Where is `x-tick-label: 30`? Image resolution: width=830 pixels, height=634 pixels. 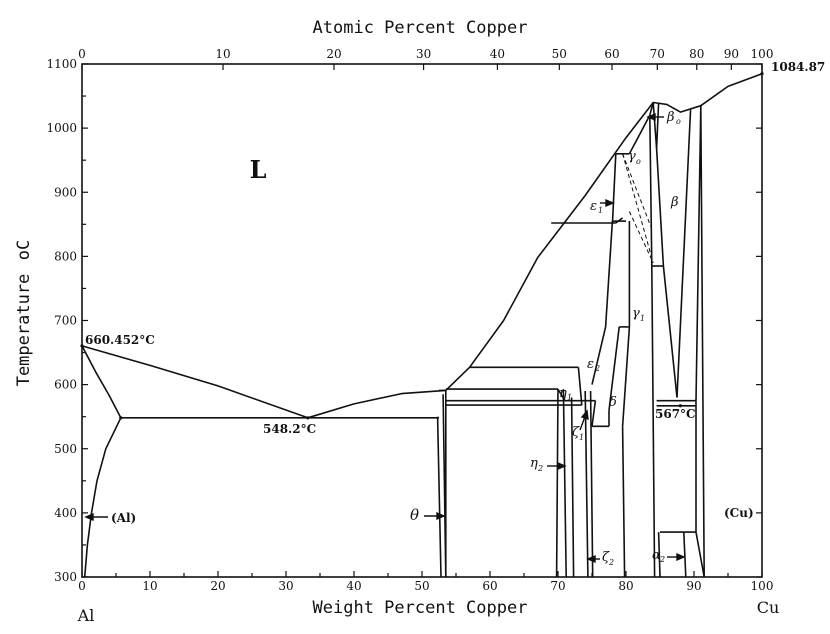 x-tick-label: 30 is located at coordinates (285, 586).